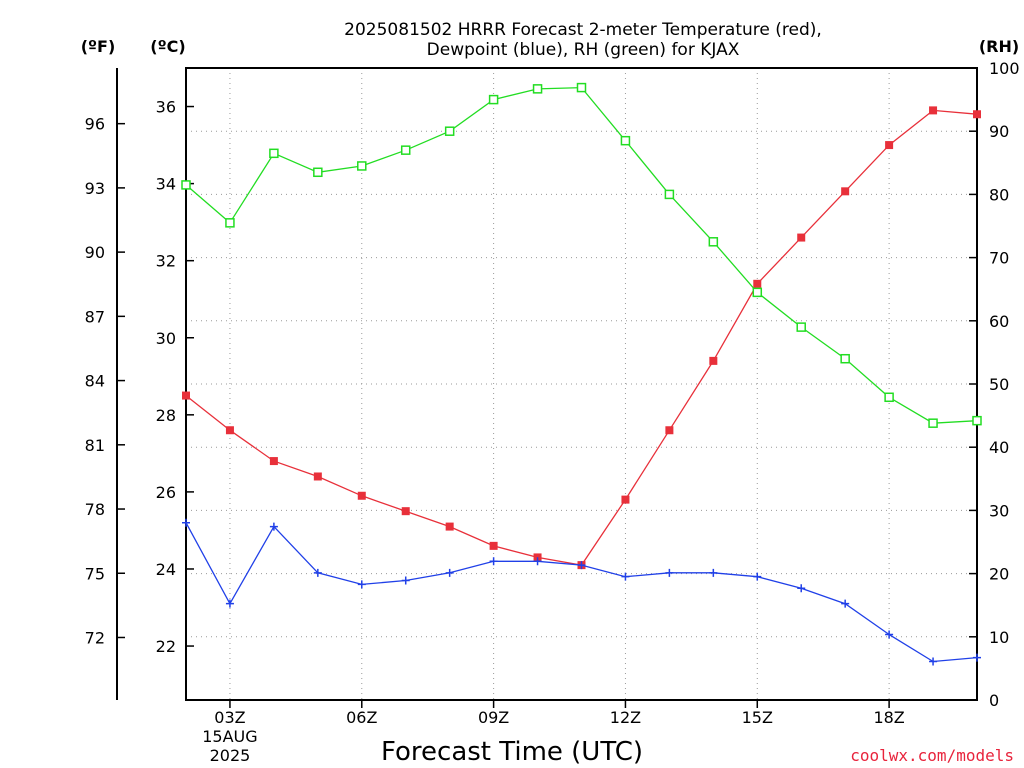  Describe the element at coordinates (999, 637) in the screenshot. I see `rh-tick-label: 10` at that location.